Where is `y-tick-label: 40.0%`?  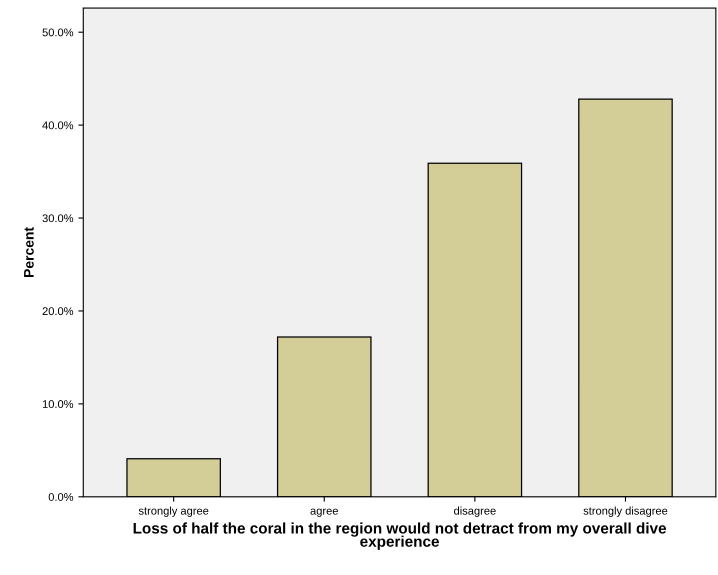
y-tick-label: 40.0% is located at coordinates (58, 125).